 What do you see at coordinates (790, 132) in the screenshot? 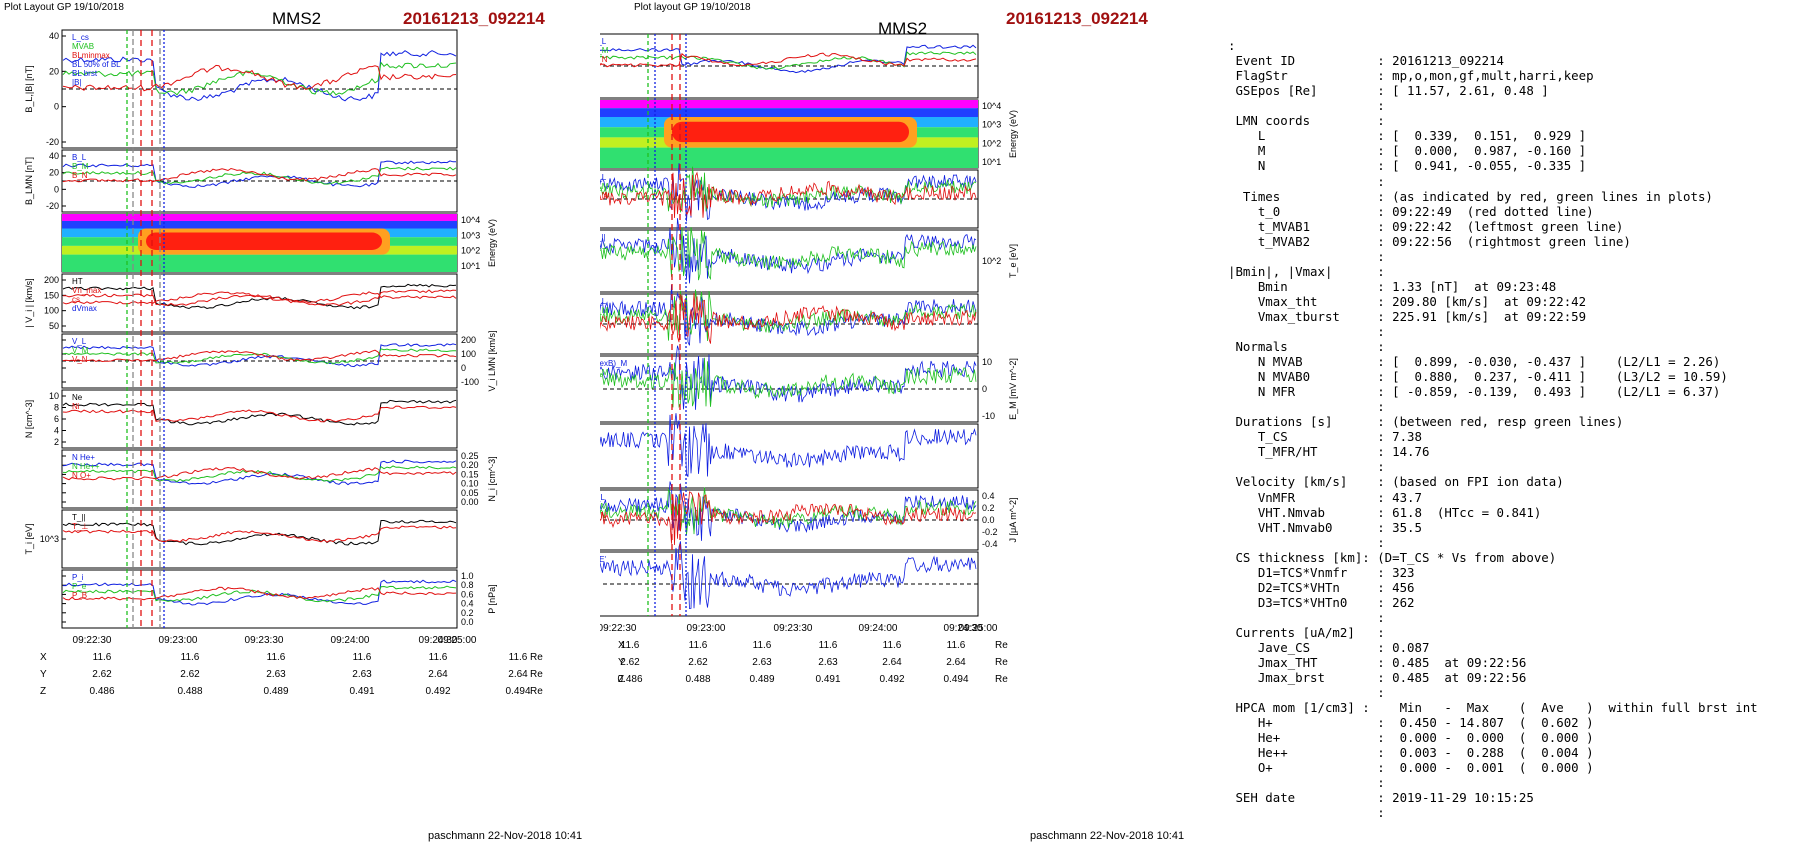
I see `right-spectrogram-core` at bounding box center [790, 132].